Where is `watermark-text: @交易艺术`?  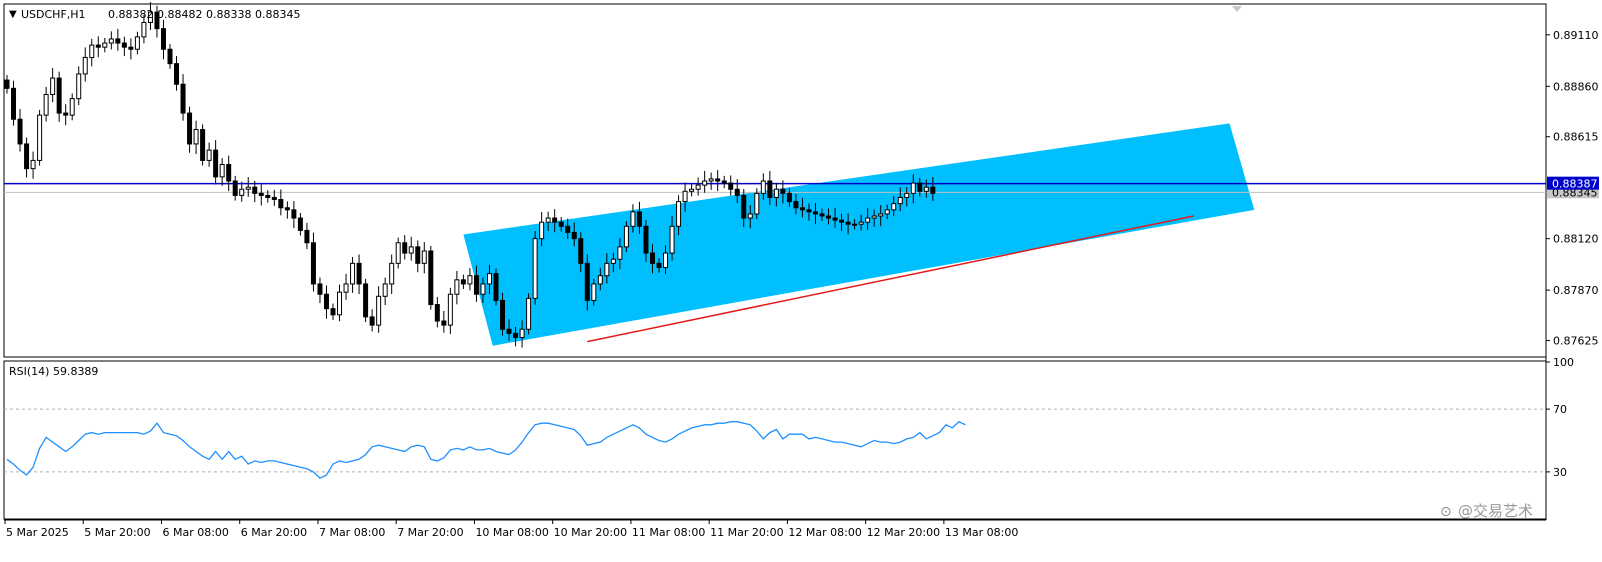
watermark-text: @交易艺术 is located at coordinates (1495, 511).